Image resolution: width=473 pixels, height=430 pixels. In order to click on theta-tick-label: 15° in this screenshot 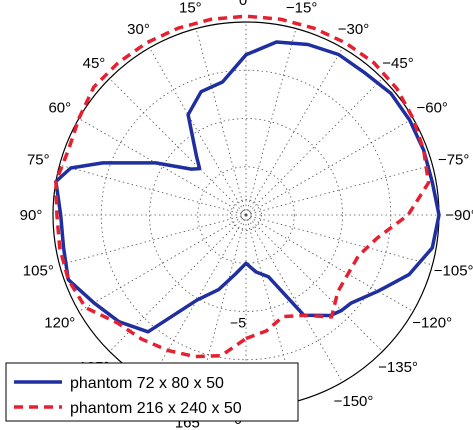, I will do `click(190, 8)`.